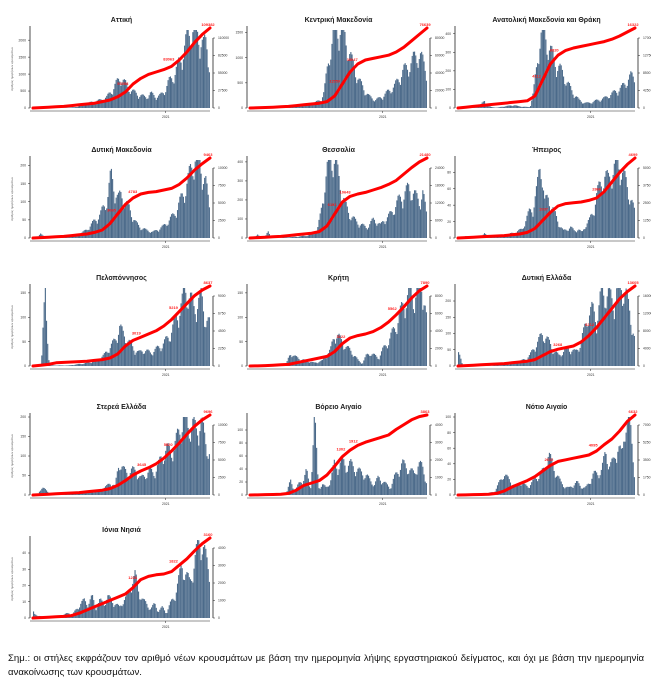  What do you see at coordinates (547, 150) in the screenshot?
I see `chart-title: Ήπειρος` at bounding box center [547, 150].